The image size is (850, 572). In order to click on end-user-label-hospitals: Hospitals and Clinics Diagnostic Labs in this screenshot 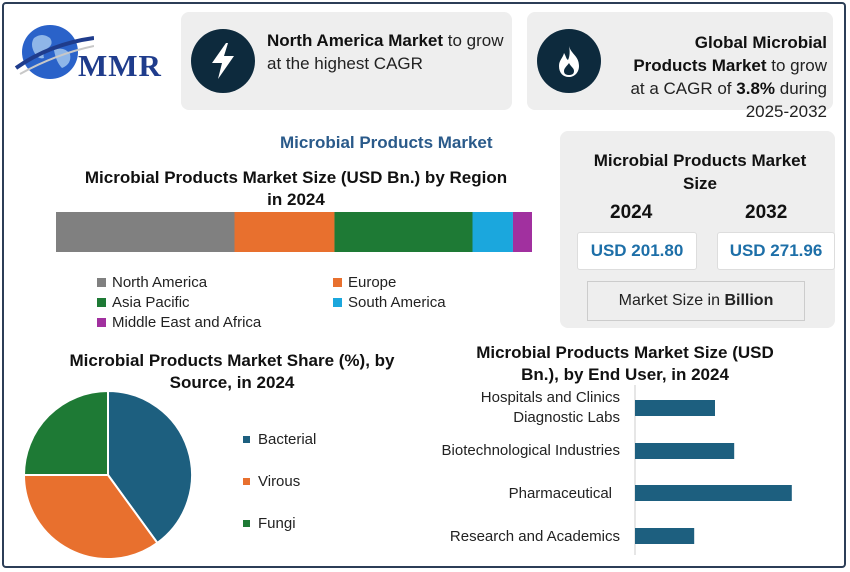, I will do `click(550, 407)`.